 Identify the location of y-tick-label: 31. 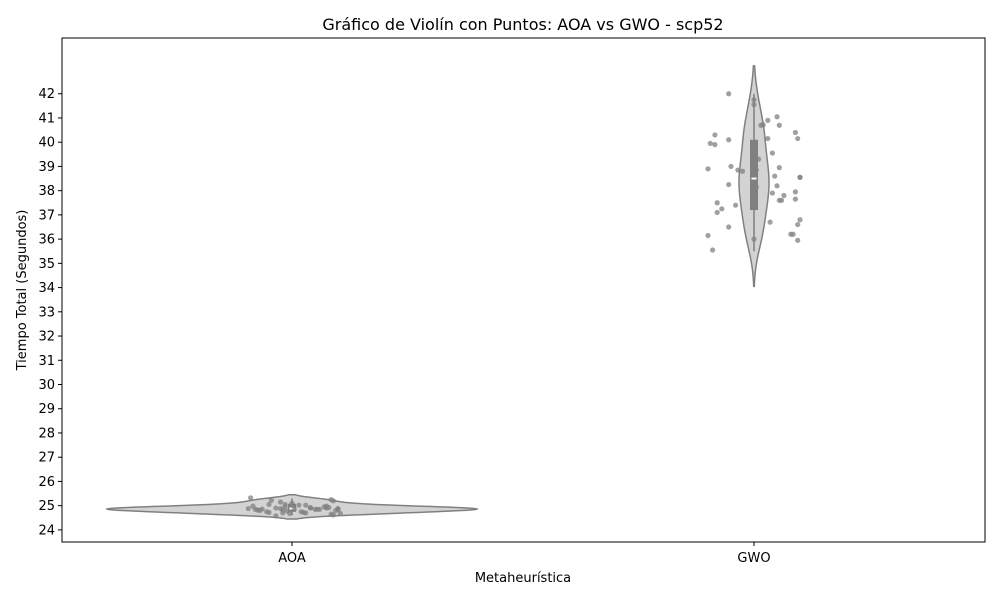
(46, 361).